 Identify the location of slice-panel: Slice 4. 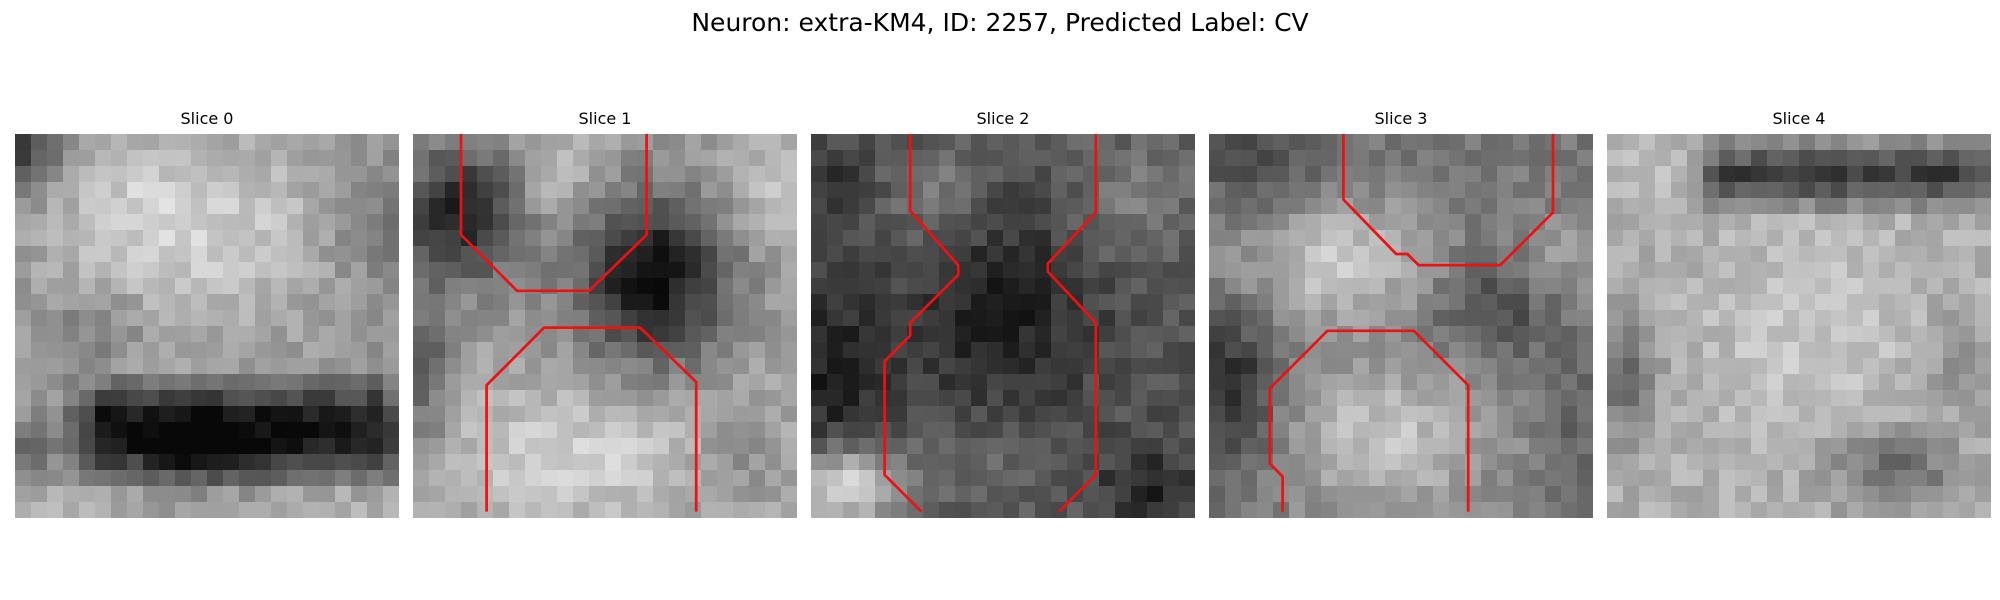
(1799, 313).